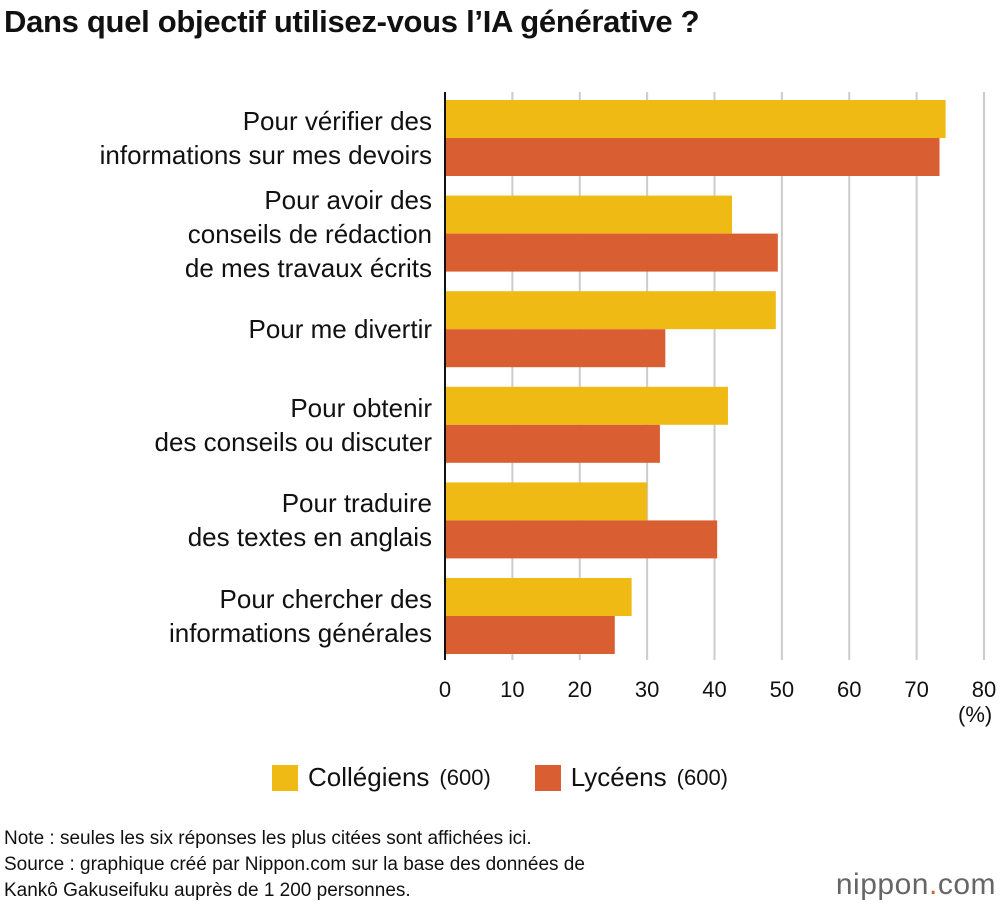 Image resolution: width=1000 pixels, height=912 pixels. I want to click on legend-item-collegiens: Collégiens (600), so click(381, 777).